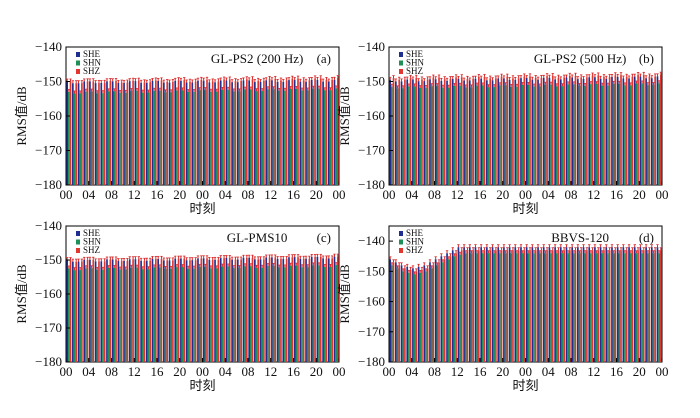  I want to click on y-tick-label: −140, so click(48, 46).